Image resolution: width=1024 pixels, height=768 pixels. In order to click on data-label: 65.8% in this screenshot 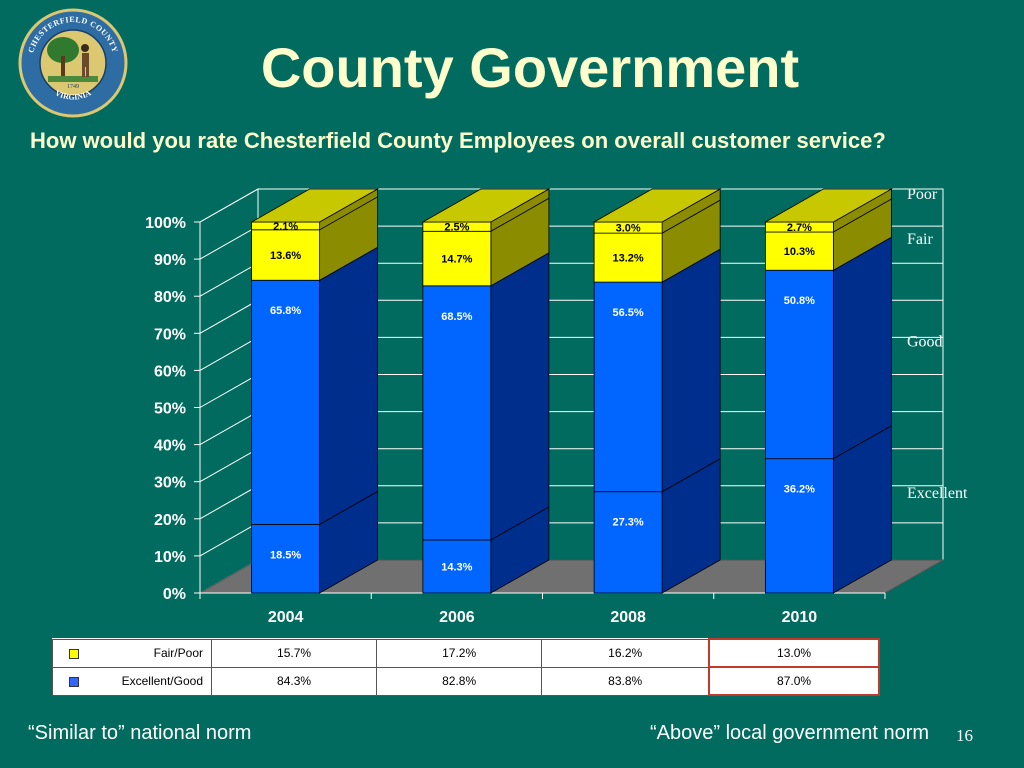, I will do `click(285, 311)`.